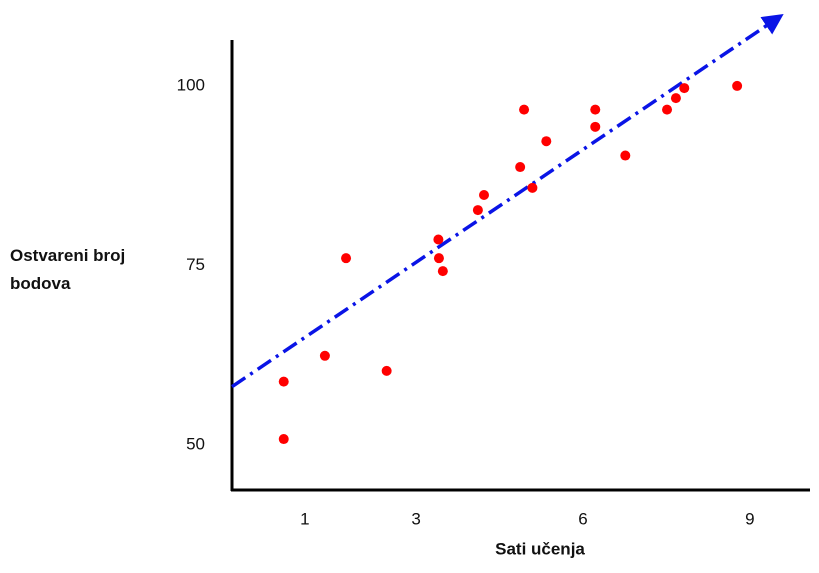 The image size is (819, 573). I want to click on x-axis-title: Sati učenja, so click(540, 548).